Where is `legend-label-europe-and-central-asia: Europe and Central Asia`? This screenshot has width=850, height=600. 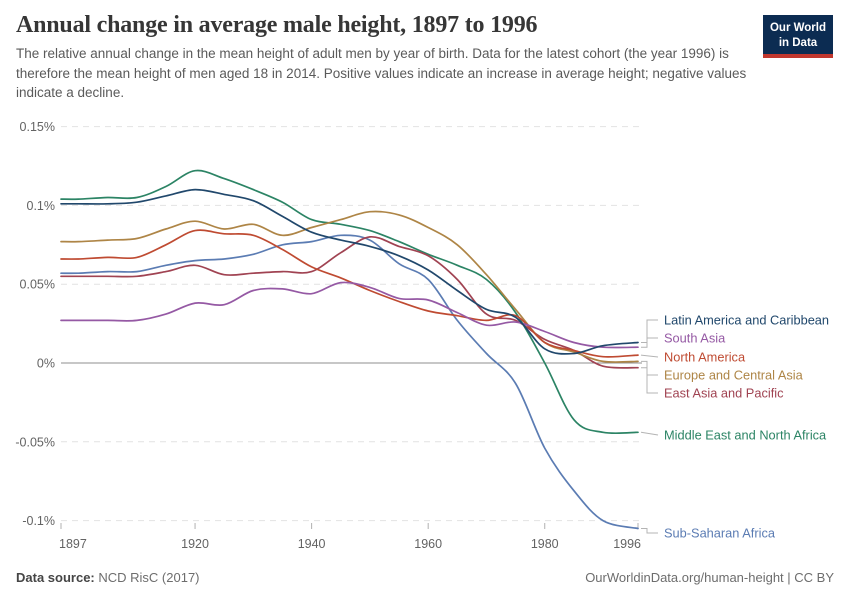 legend-label-europe-and-central-asia: Europe and Central Asia is located at coordinates (733, 375).